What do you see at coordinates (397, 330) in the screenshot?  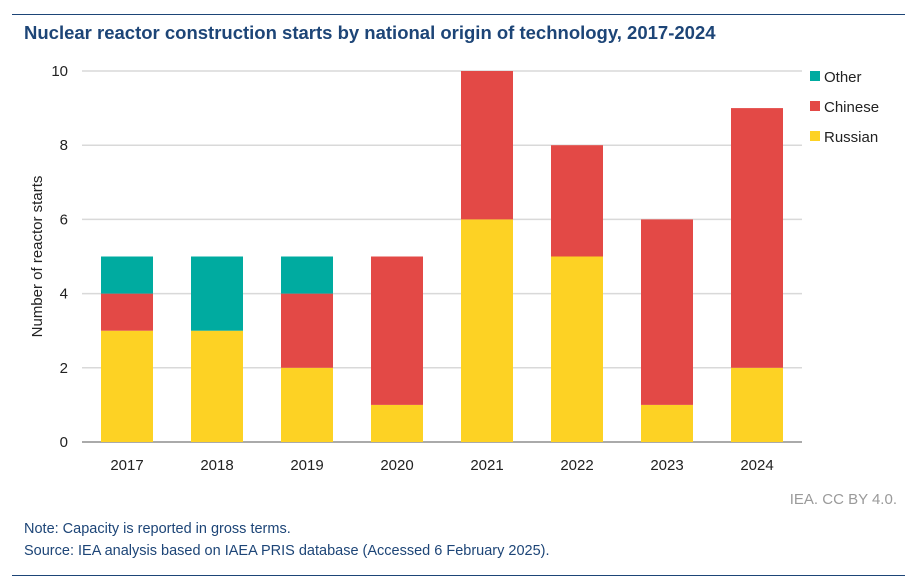 I see `bar-chinese-2020` at bounding box center [397, 330].